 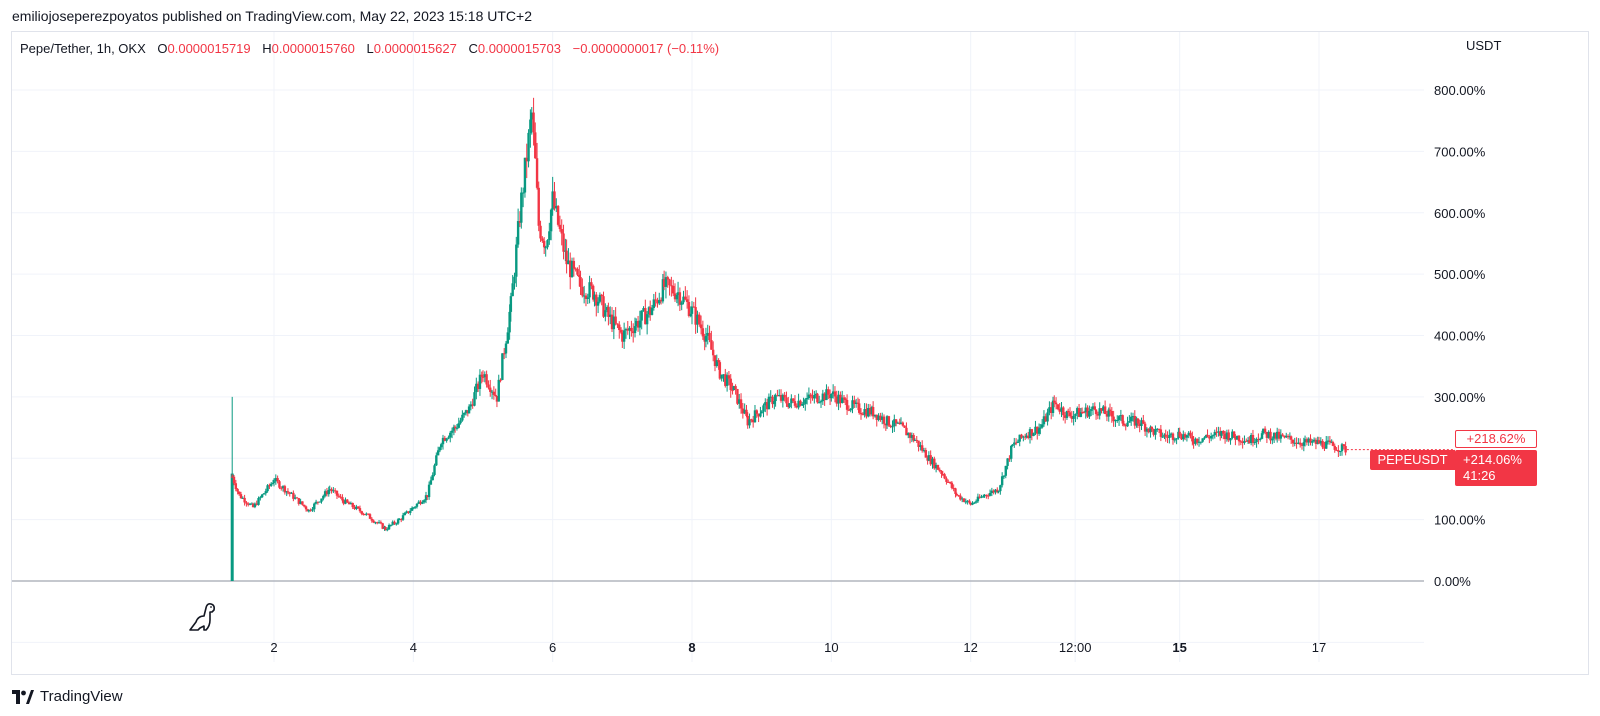 What do you see at coordinates (519, 48) in the screenshot?
I see `close-value: 0.0000015703` at bounding box center [519, 48].